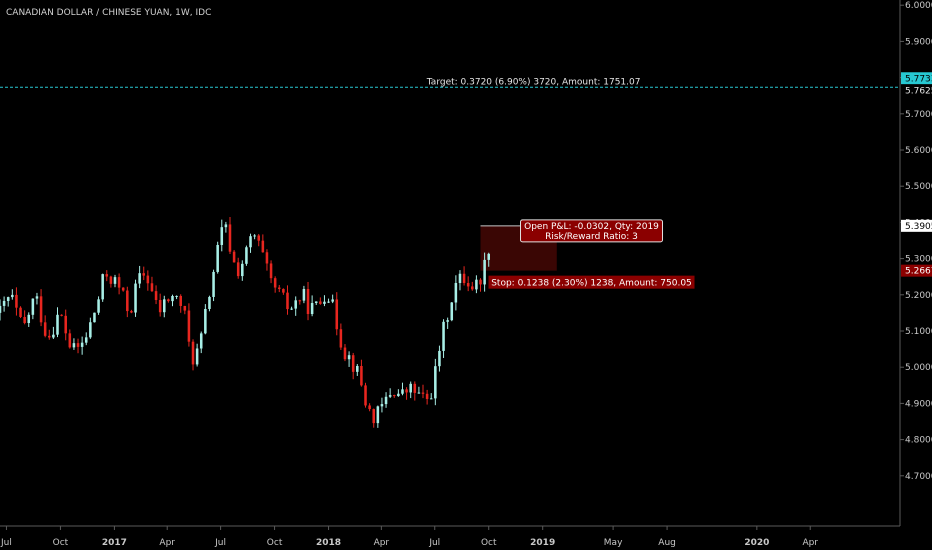 Image resolution: width=932 pixels, height=550 pixels. What do you see at coordinates (382, 543) in the screenshot?
I see `x-tick-label: Apr` at bounding box center [382, 543].